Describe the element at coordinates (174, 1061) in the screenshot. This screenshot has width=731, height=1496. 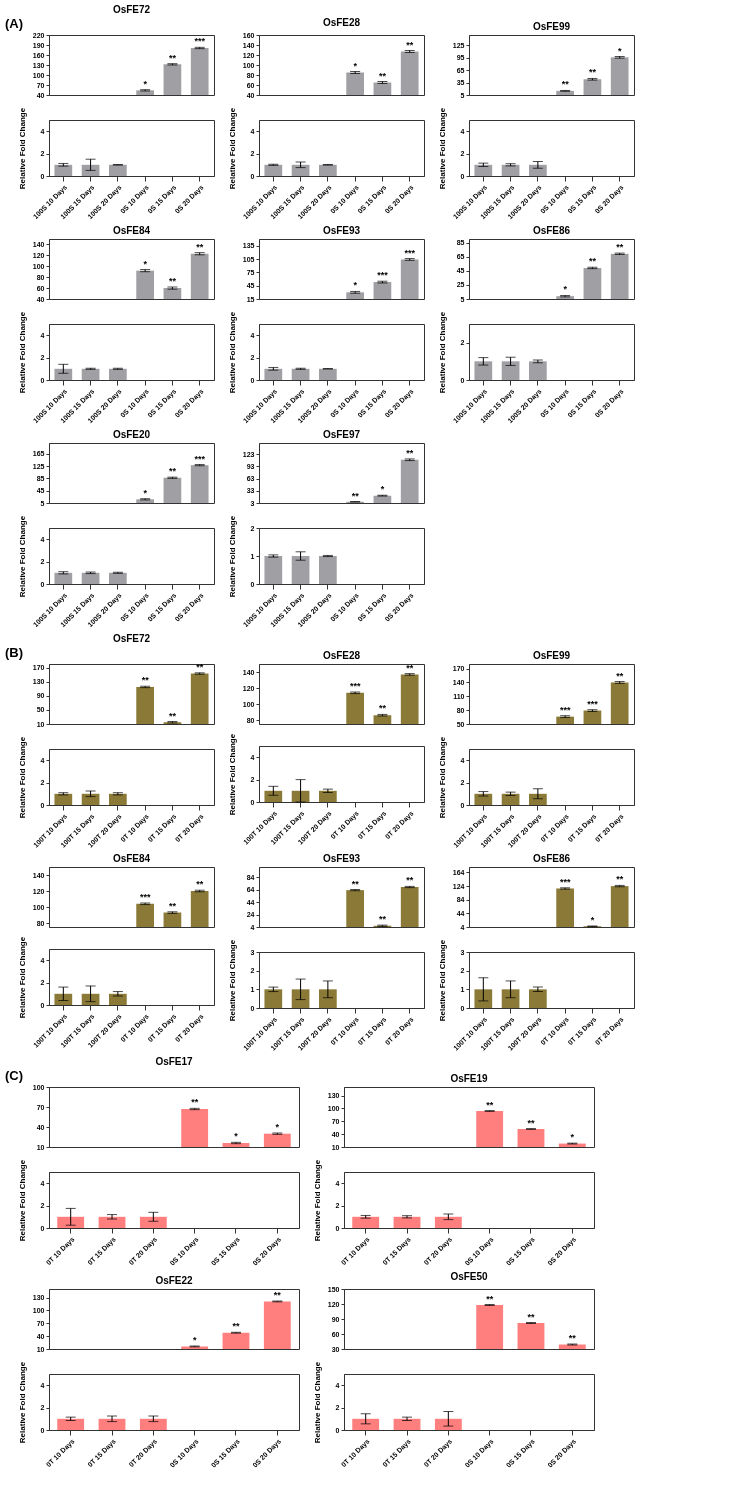
I see `chart-title: OsFE17` at that location.